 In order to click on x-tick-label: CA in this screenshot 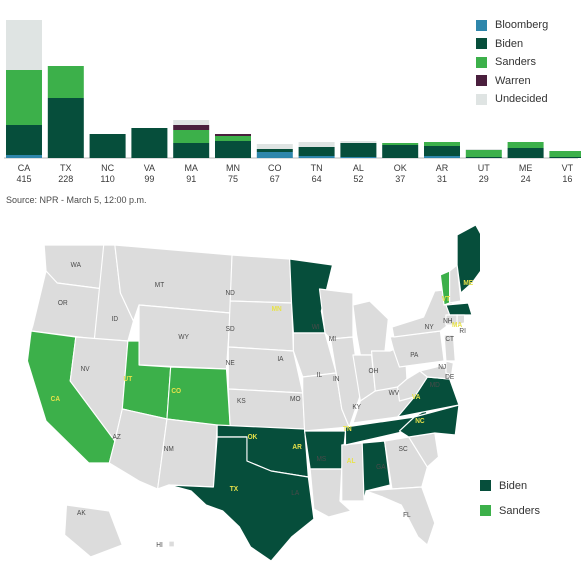, I will do `click(24, 168)`.